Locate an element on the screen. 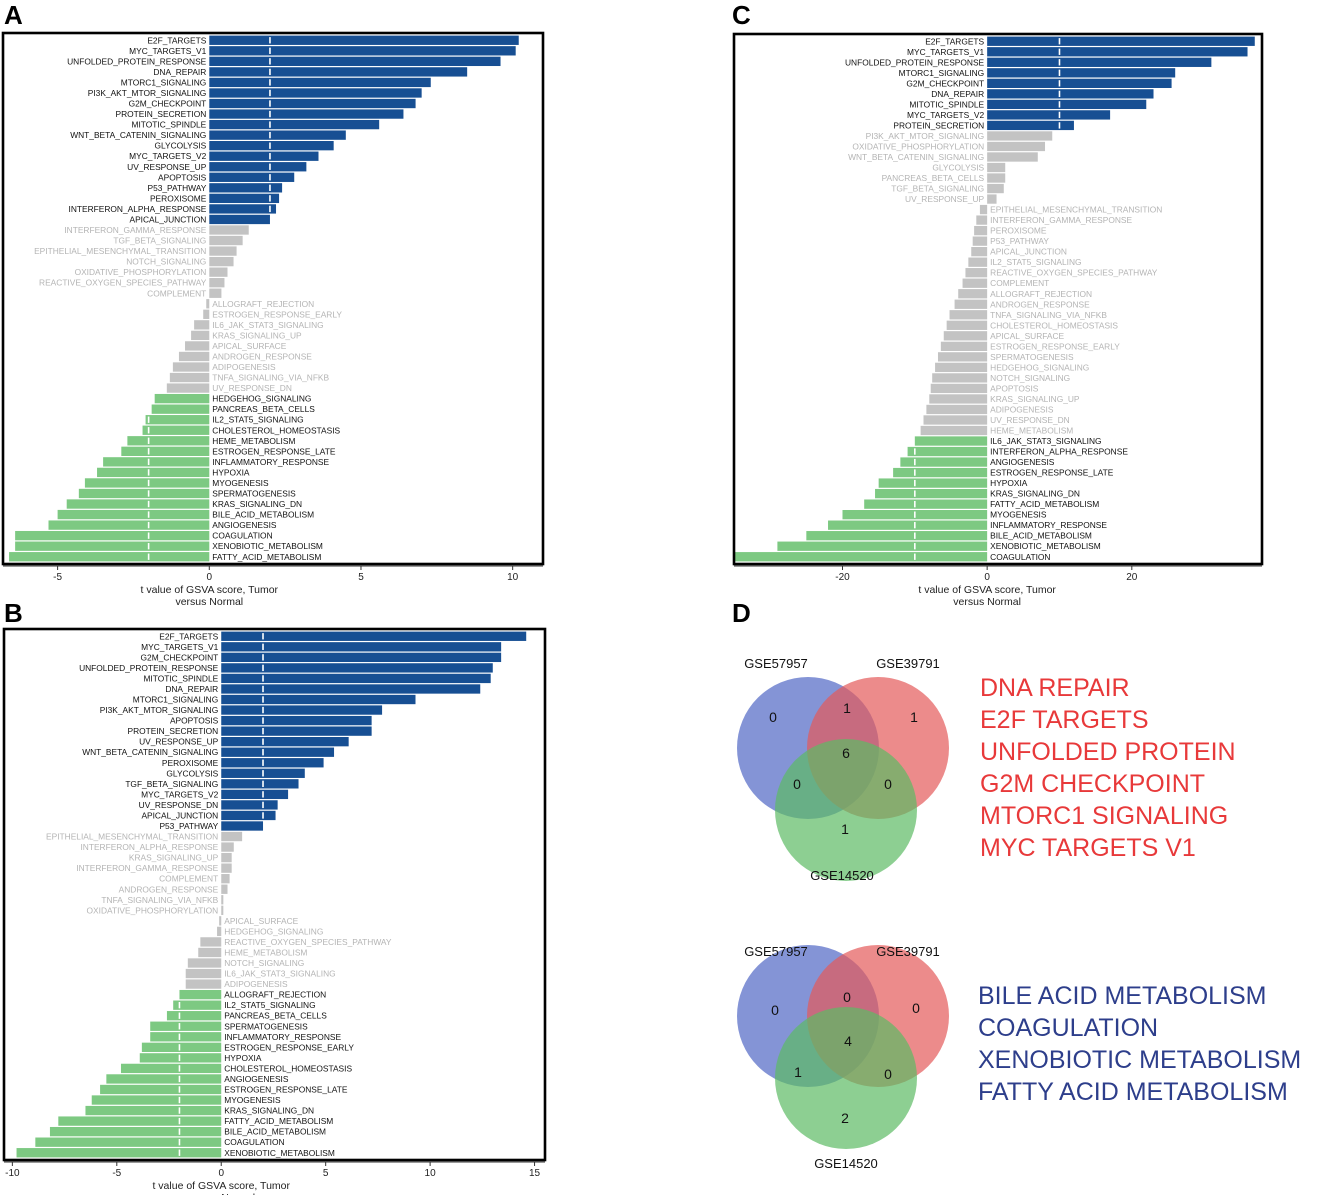  shared-pathway-item: UNFOLDED PROTEIN is located at coordinates (1108, 752).